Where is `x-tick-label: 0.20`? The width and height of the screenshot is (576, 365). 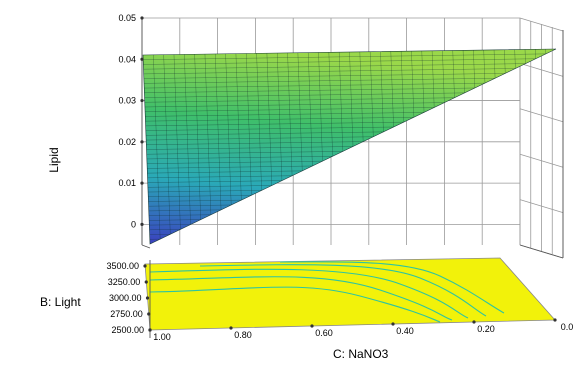
x-tick-label: 0.20 is located at coordinates (486, 329).